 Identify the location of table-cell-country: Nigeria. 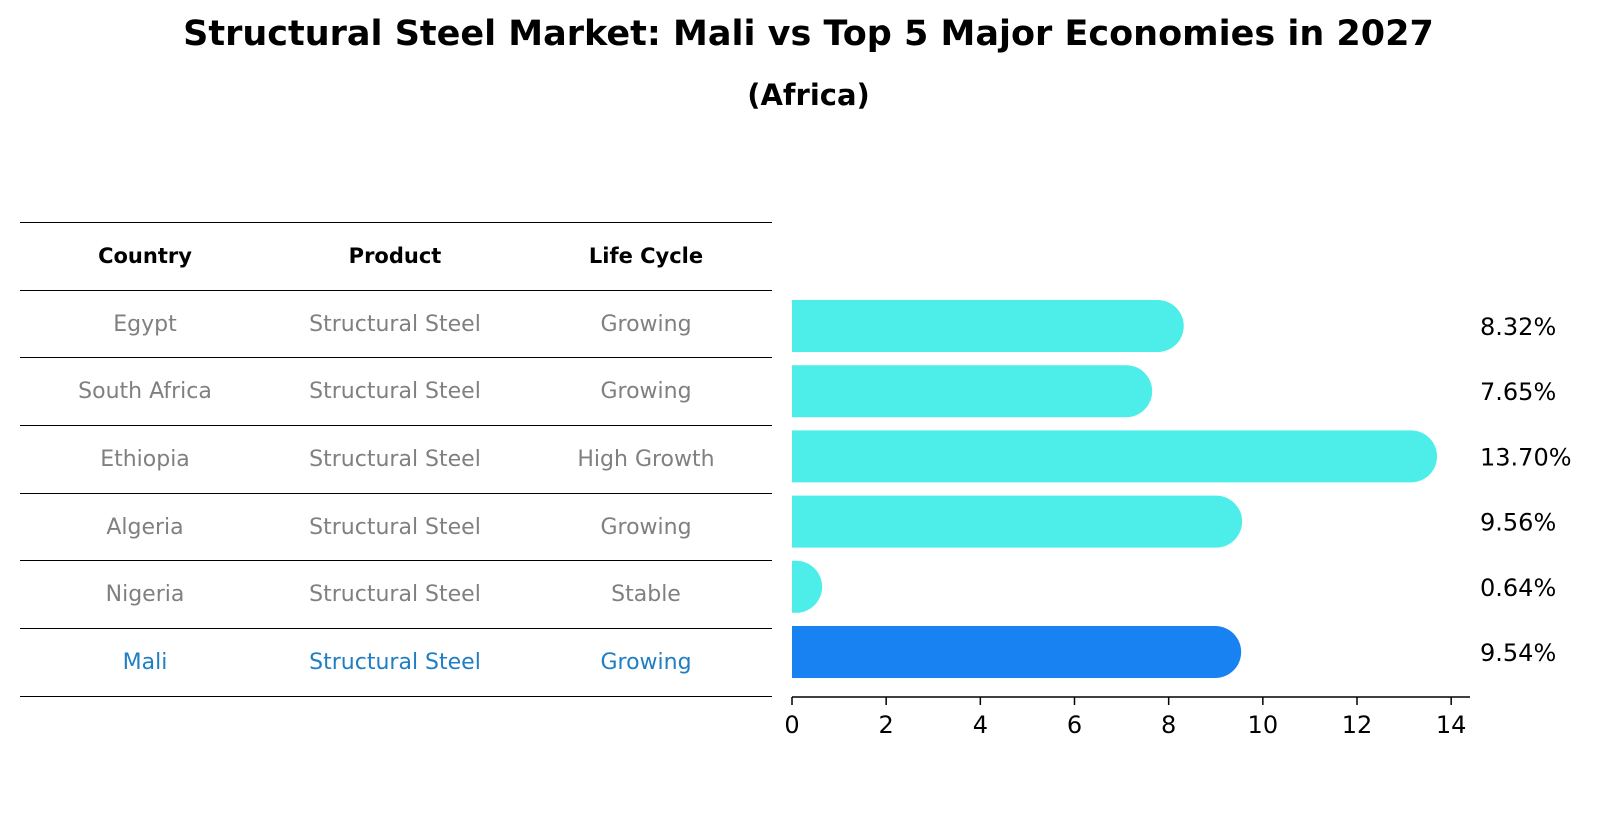
(145, 595).